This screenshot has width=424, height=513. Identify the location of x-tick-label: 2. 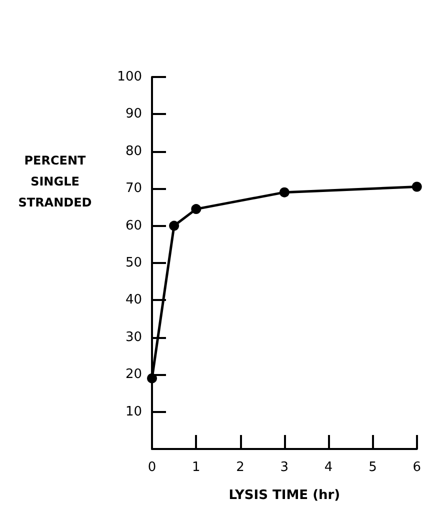
(240, 467).